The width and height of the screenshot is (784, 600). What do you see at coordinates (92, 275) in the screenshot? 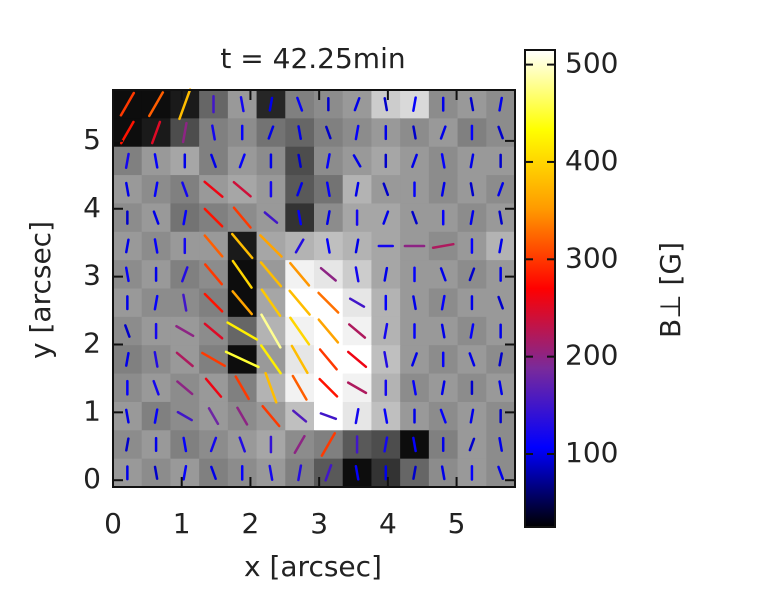
I see `y-tick-label: 3` at bounding box center [92, 275].